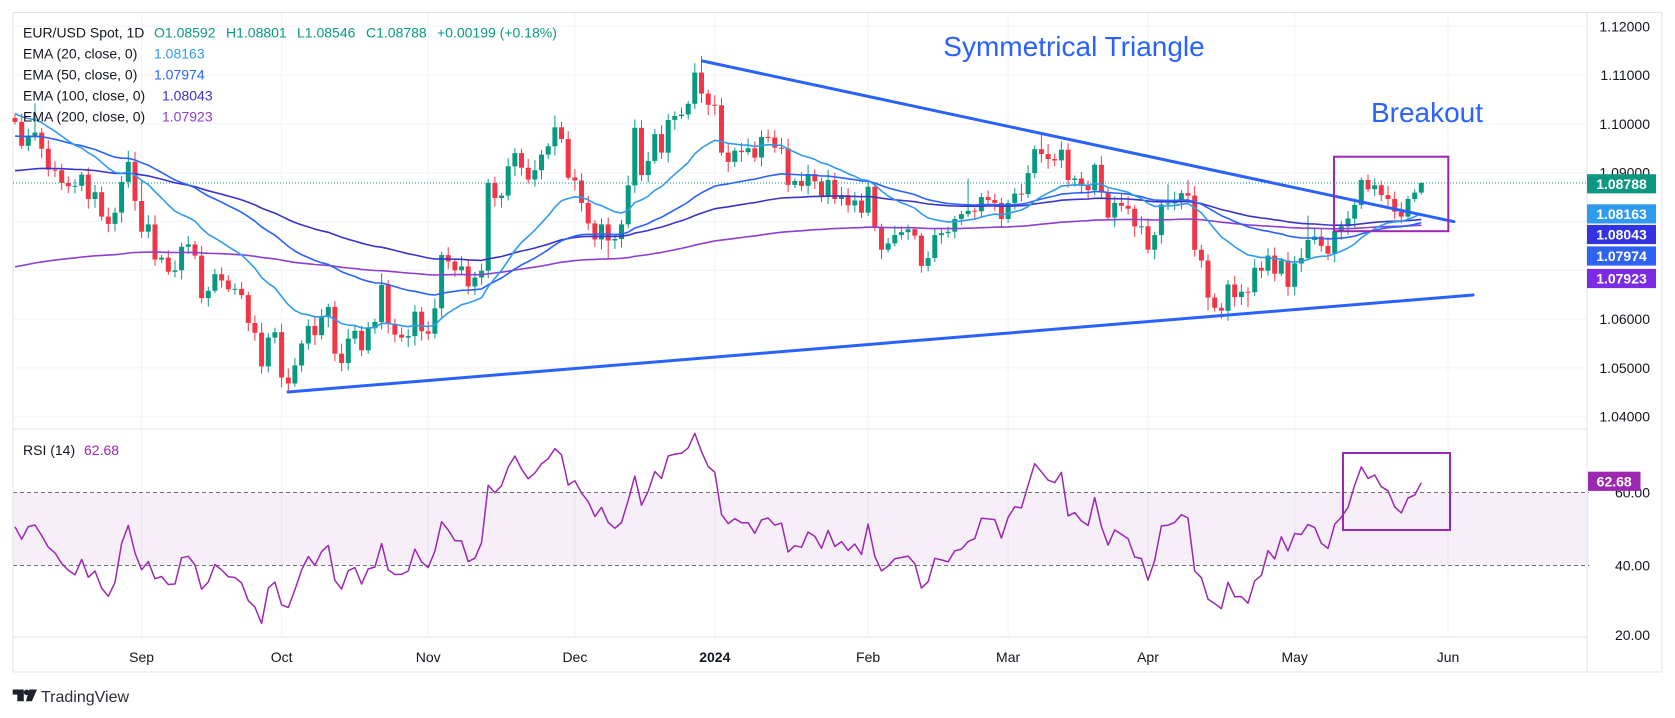 This screenshot has height=718, width=1675. Describe the element at coordinates (1621, 184) in the screenshot. I see `svg-text: 1.08788` at that location.